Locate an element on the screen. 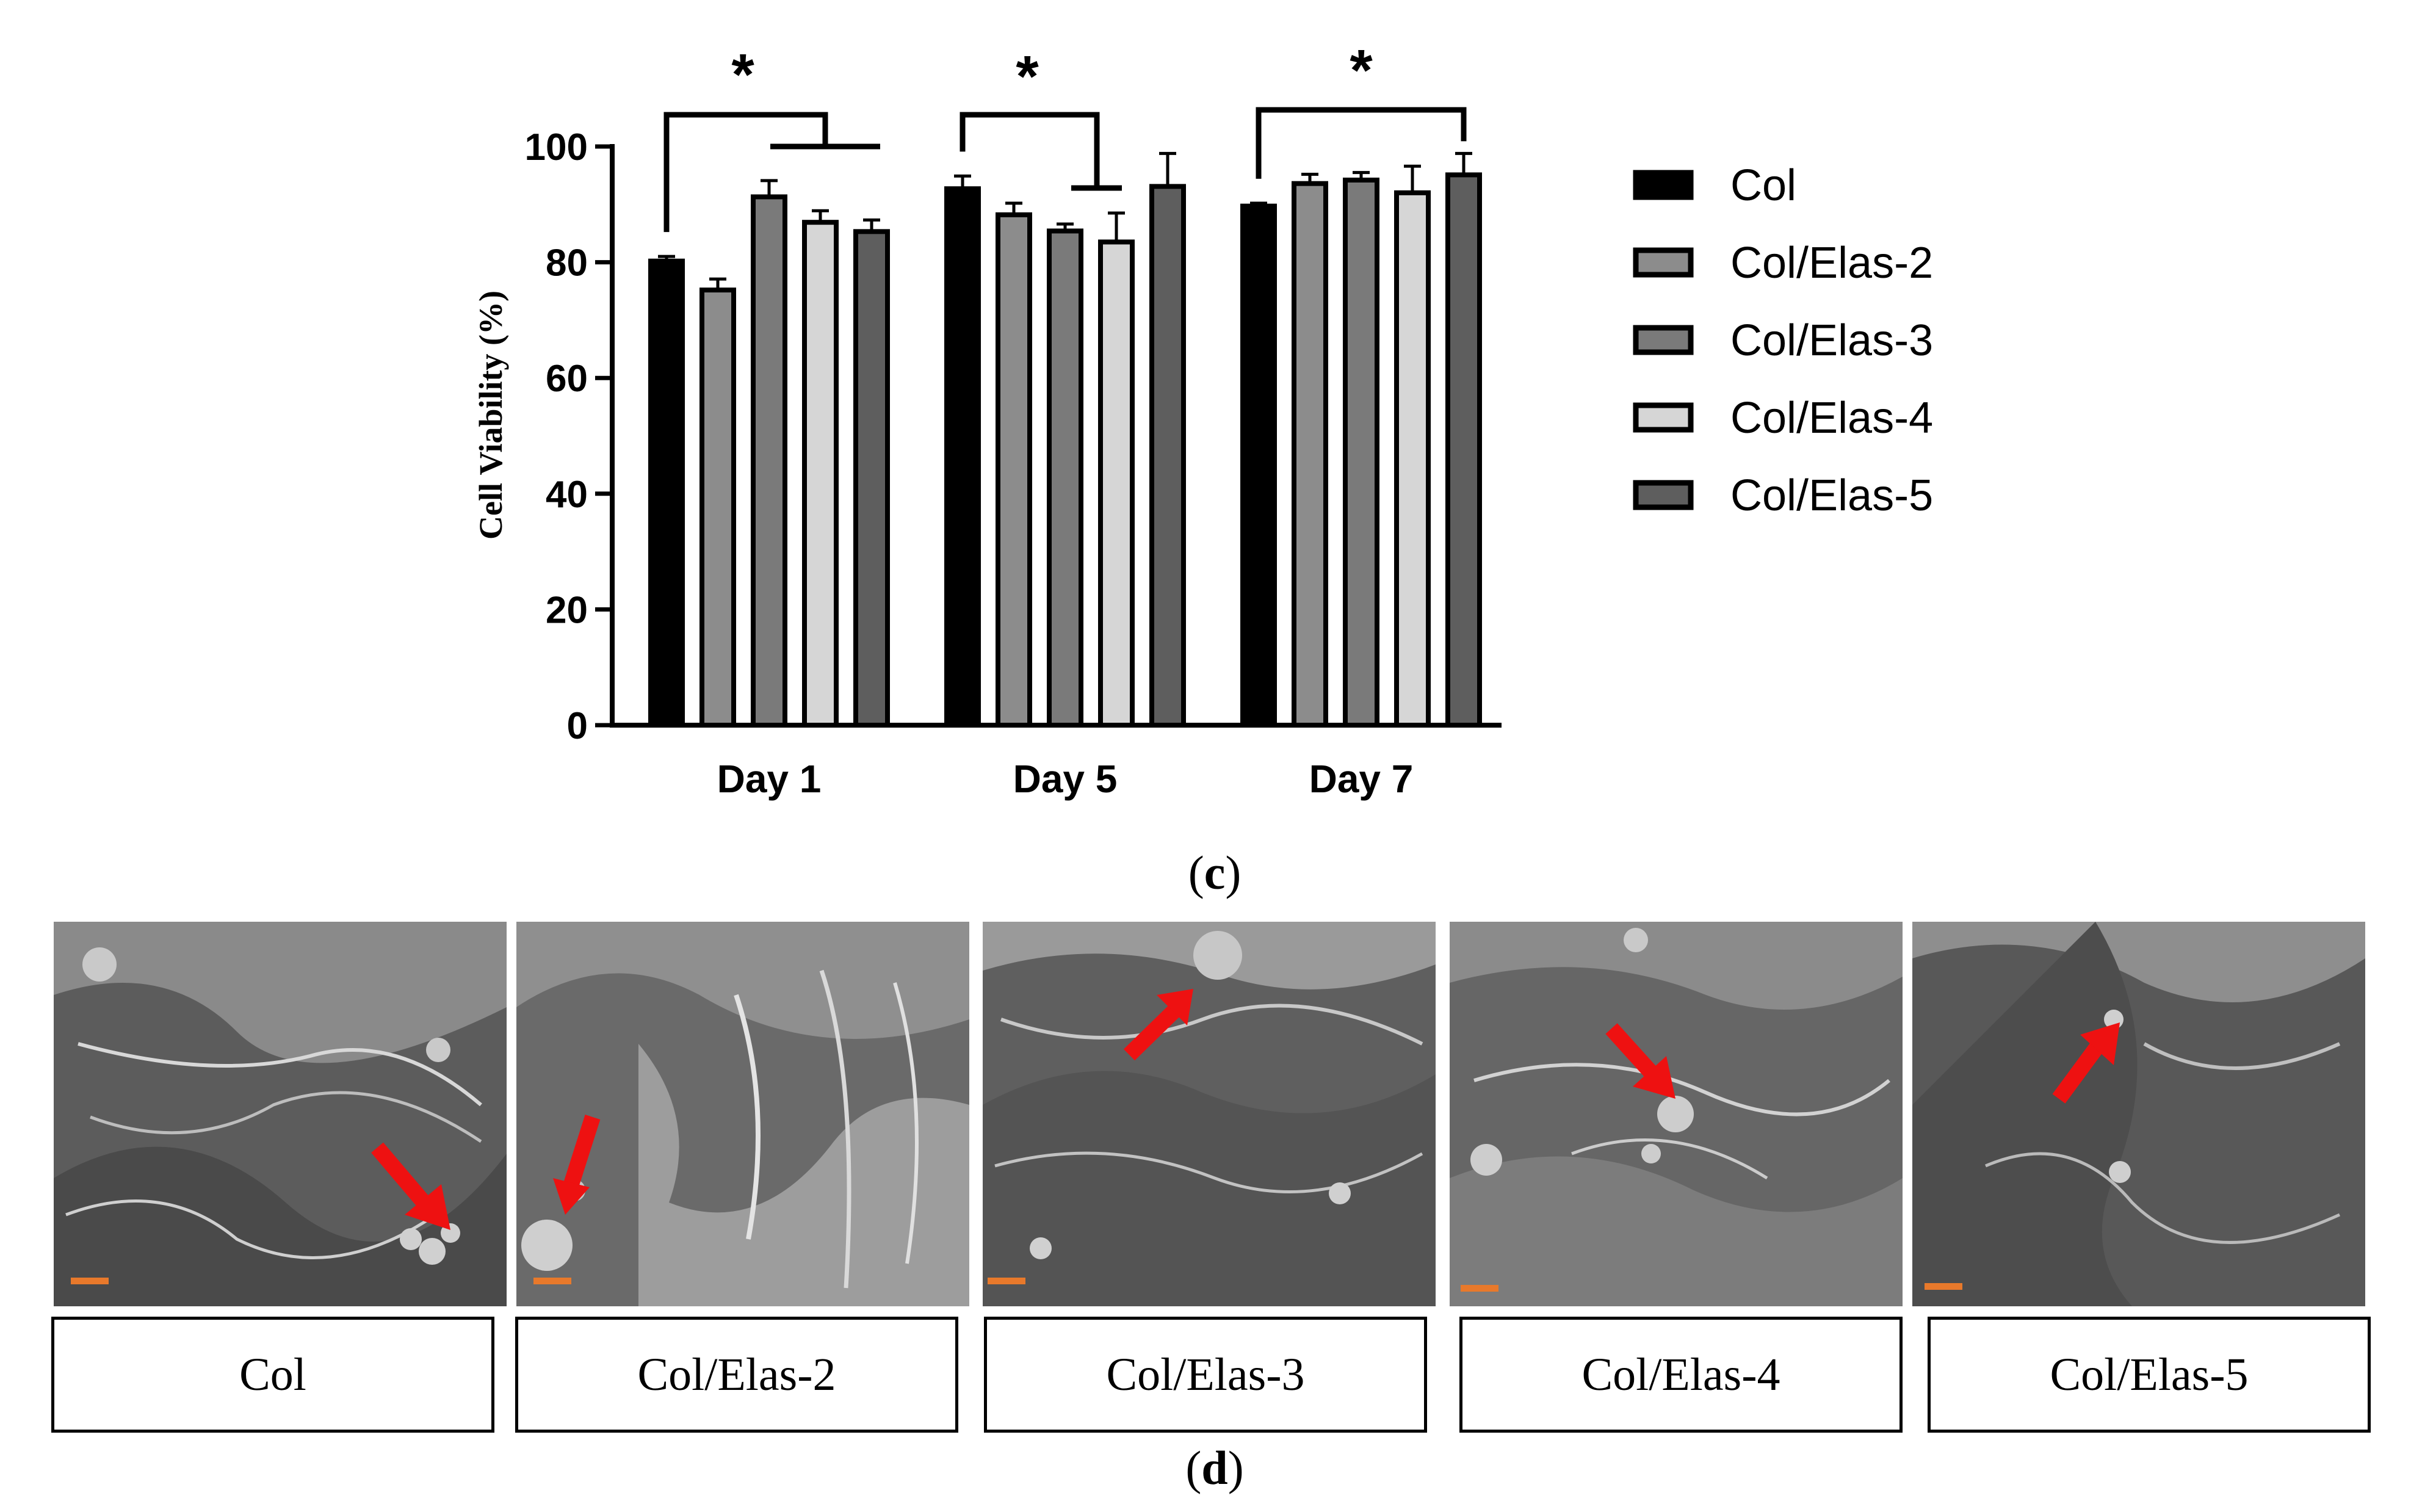 Image resolution: width=2411 pixels, height=1512 pixels. panel-letter-d: d is located at coordinates (1214, 1467).